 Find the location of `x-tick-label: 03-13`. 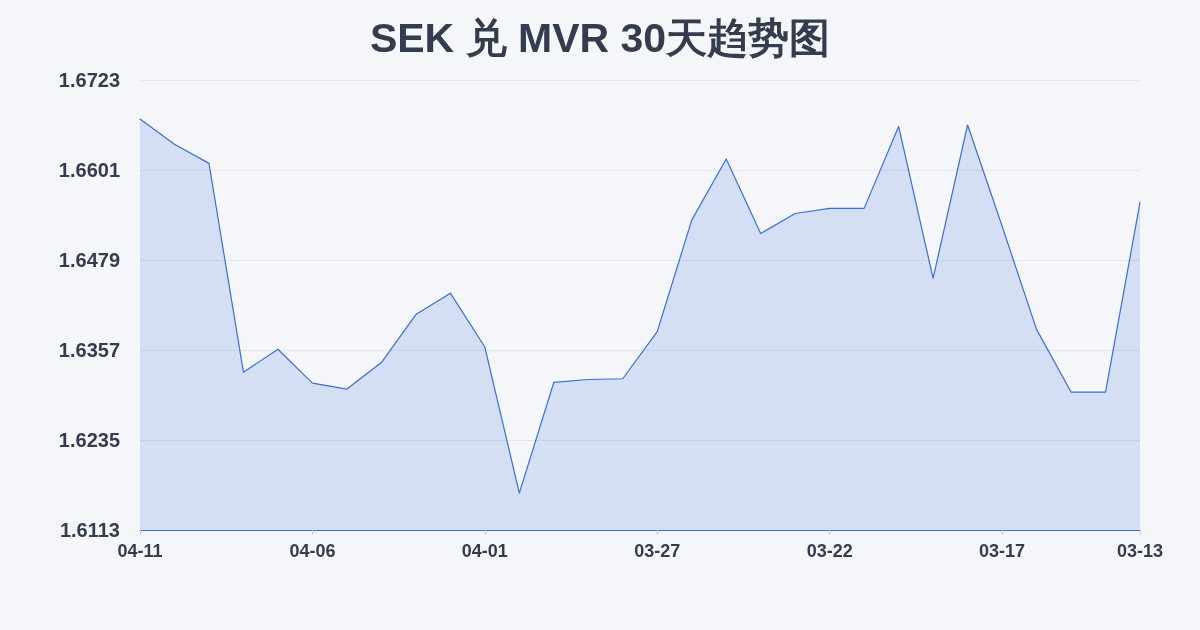

x-tick-label: 03-13 is located at coordinates (1140, 551).